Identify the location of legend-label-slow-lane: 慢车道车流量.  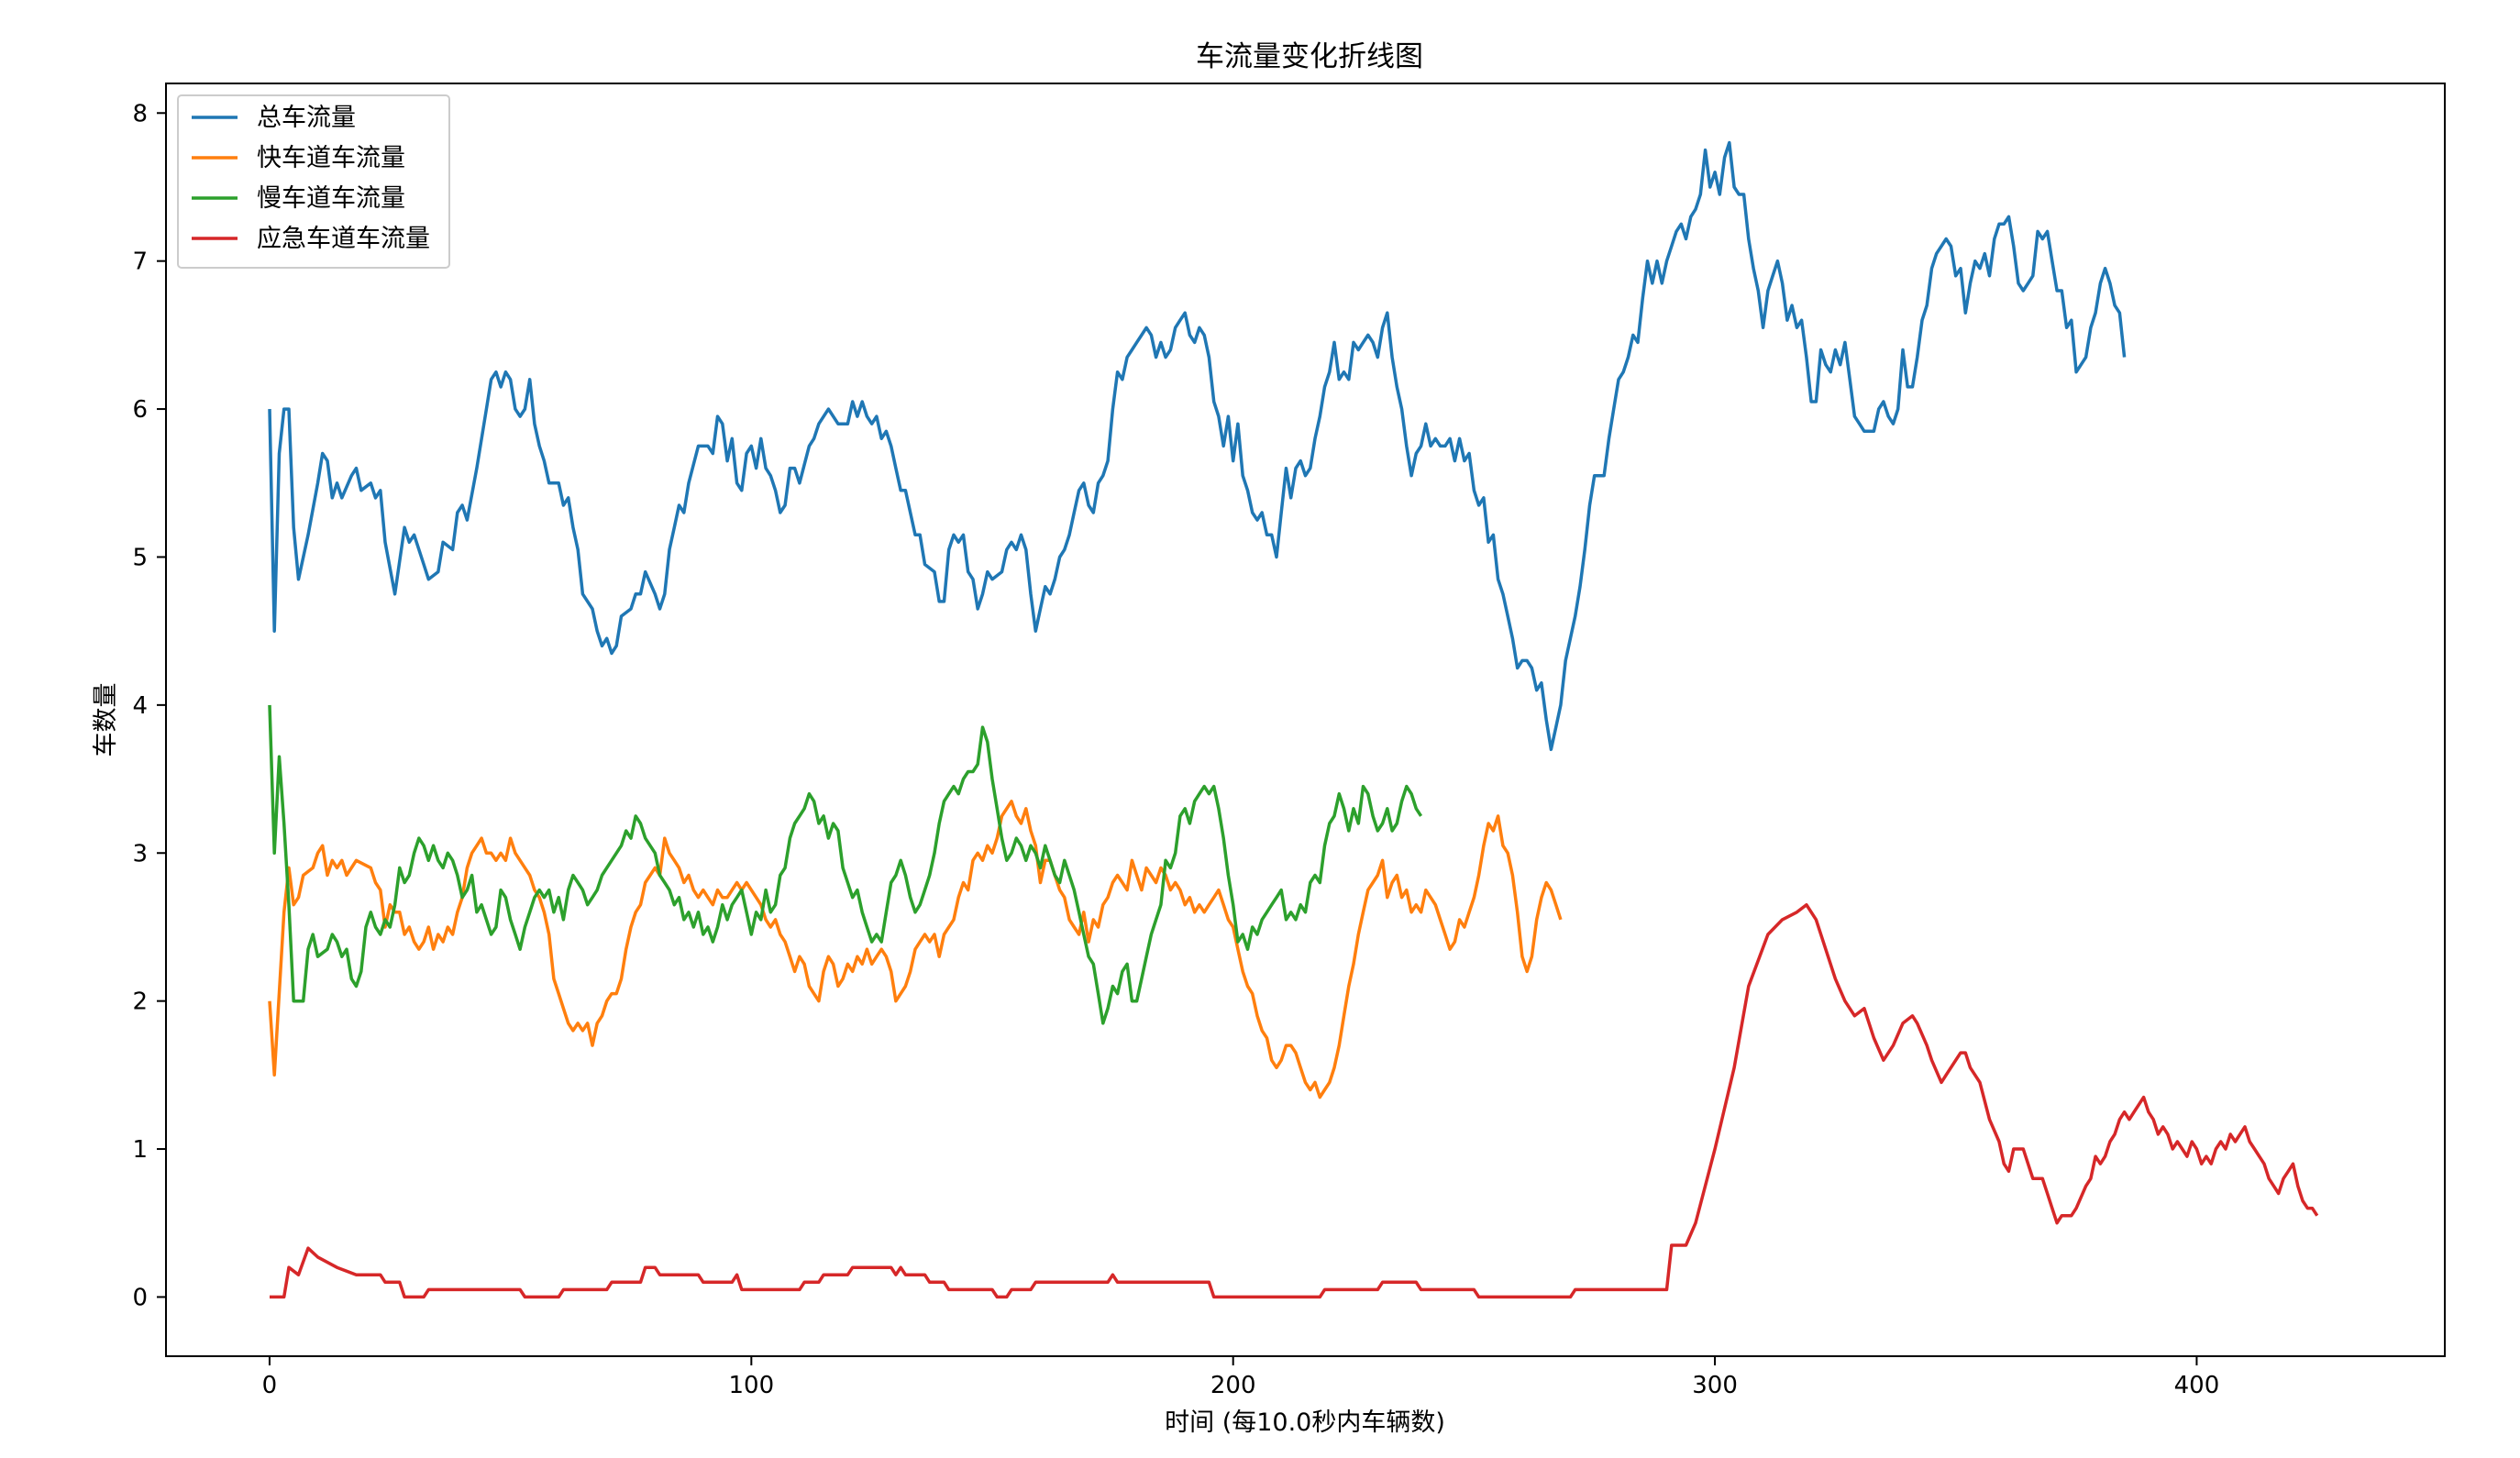
(331, 198).